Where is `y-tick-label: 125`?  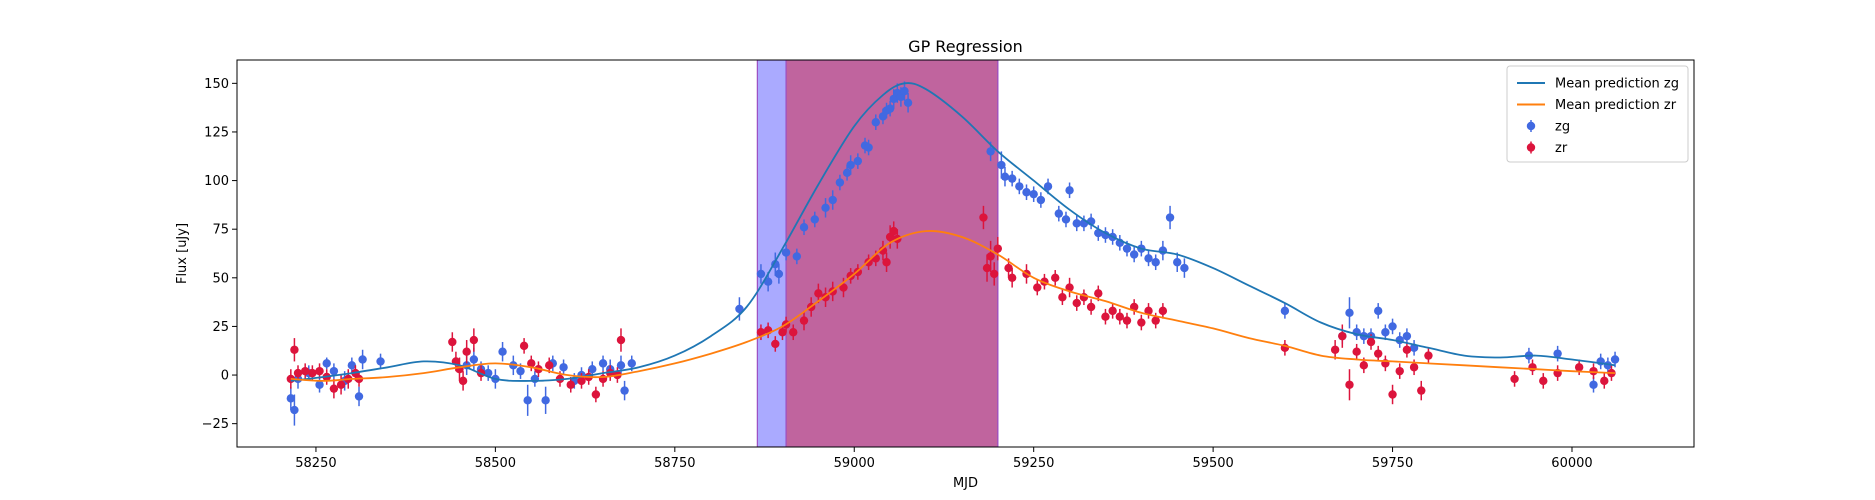
y-tick-label: 125 is located at coordinates (216, 132).